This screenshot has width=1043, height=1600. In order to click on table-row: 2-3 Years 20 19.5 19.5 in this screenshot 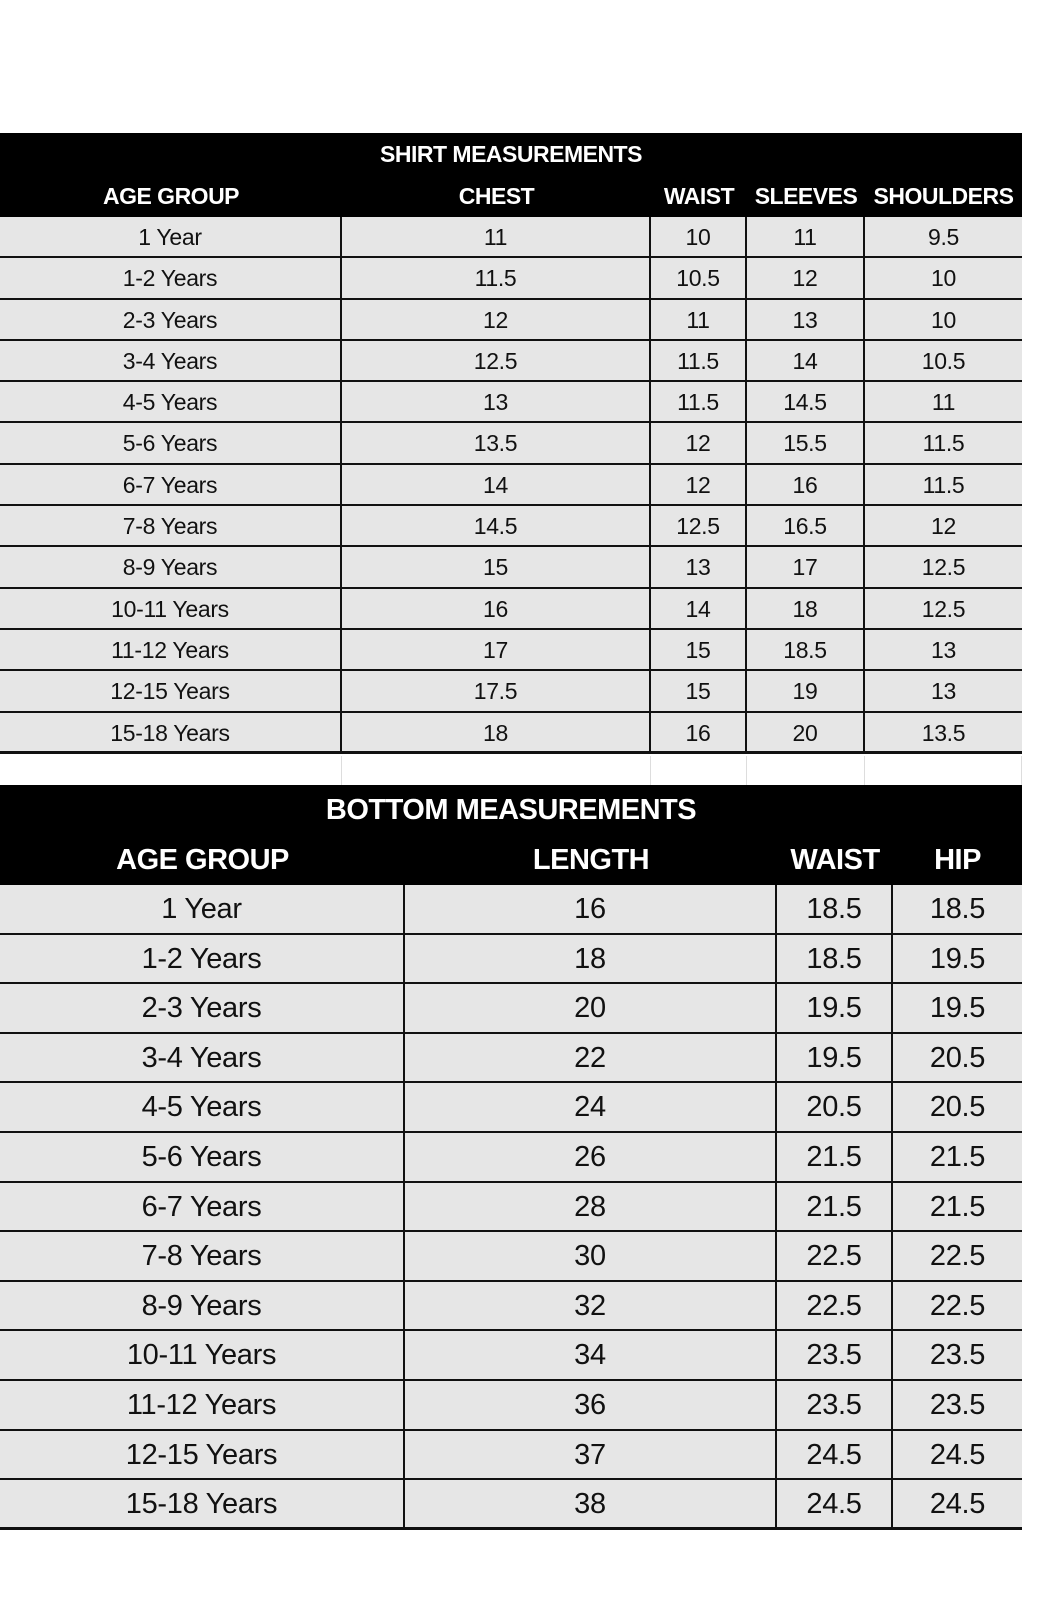, I will do `click(511, 1009)`.